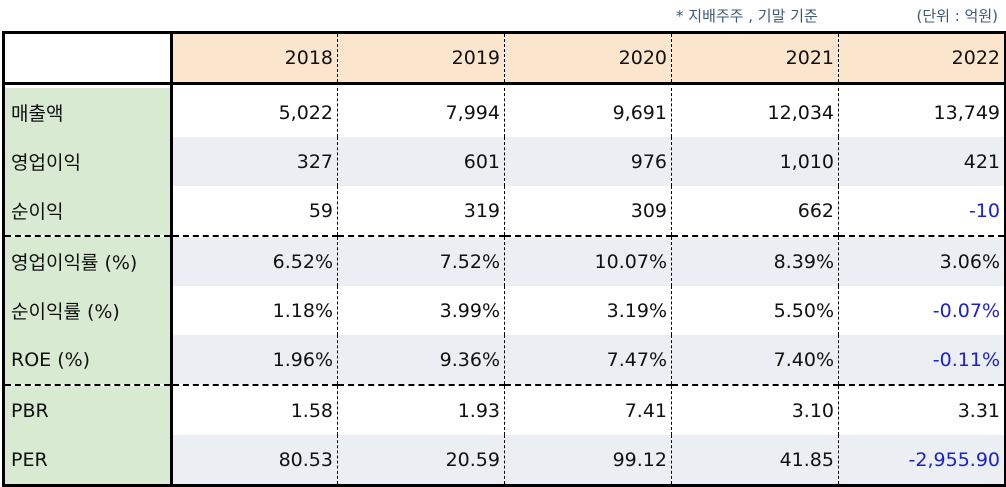 Image resolution: width=1006 pixels, height=487 pixels. I want to click on table-row: 순이익 59 319 309 662 -10, so click(504, 211).